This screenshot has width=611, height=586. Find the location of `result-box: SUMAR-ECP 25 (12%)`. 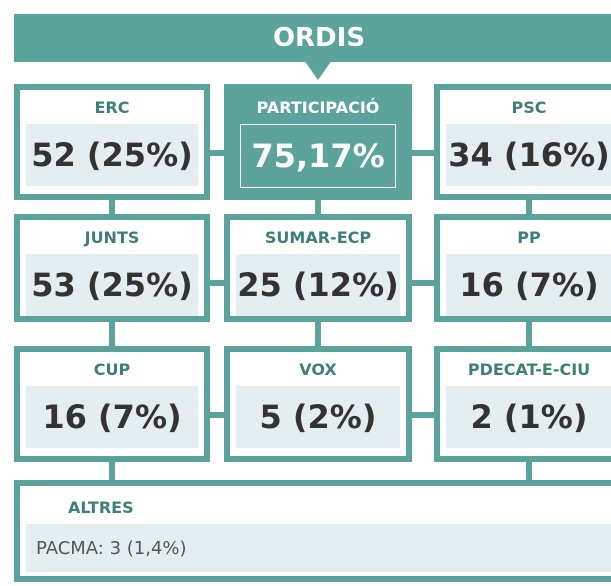

result-box: SUMAR-ECP 25 (12%) is located at coordinates (318, 268).